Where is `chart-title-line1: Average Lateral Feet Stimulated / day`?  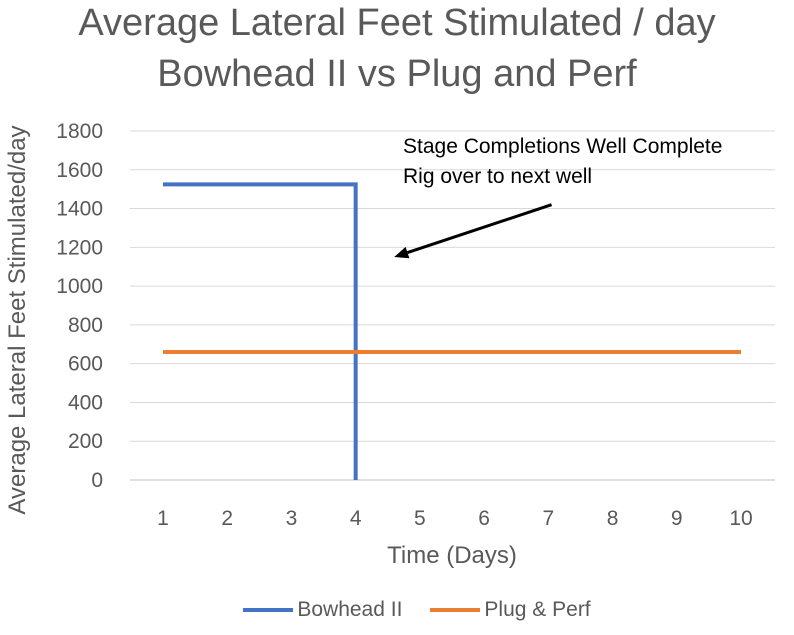
chart-title-line1: Average Lateral Feet Stimulated / day is located at coordinates (397, 23).